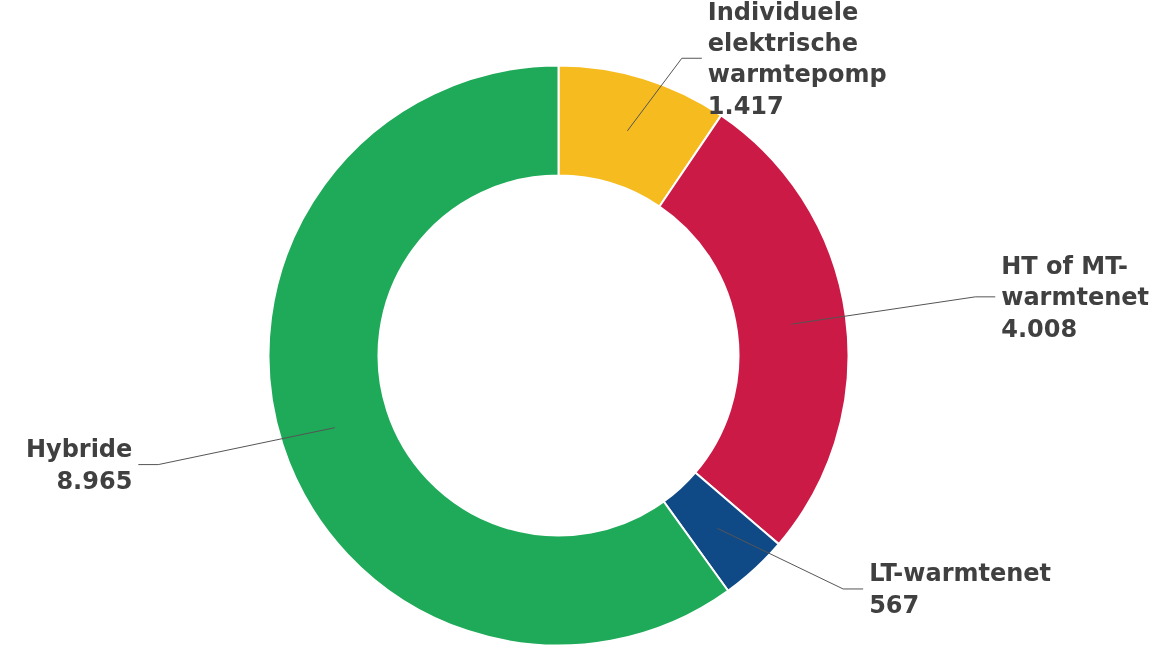 The width and height of the screenshot is (1173, 655). I want to click on slice-label: Hybride, so click(79, 449).